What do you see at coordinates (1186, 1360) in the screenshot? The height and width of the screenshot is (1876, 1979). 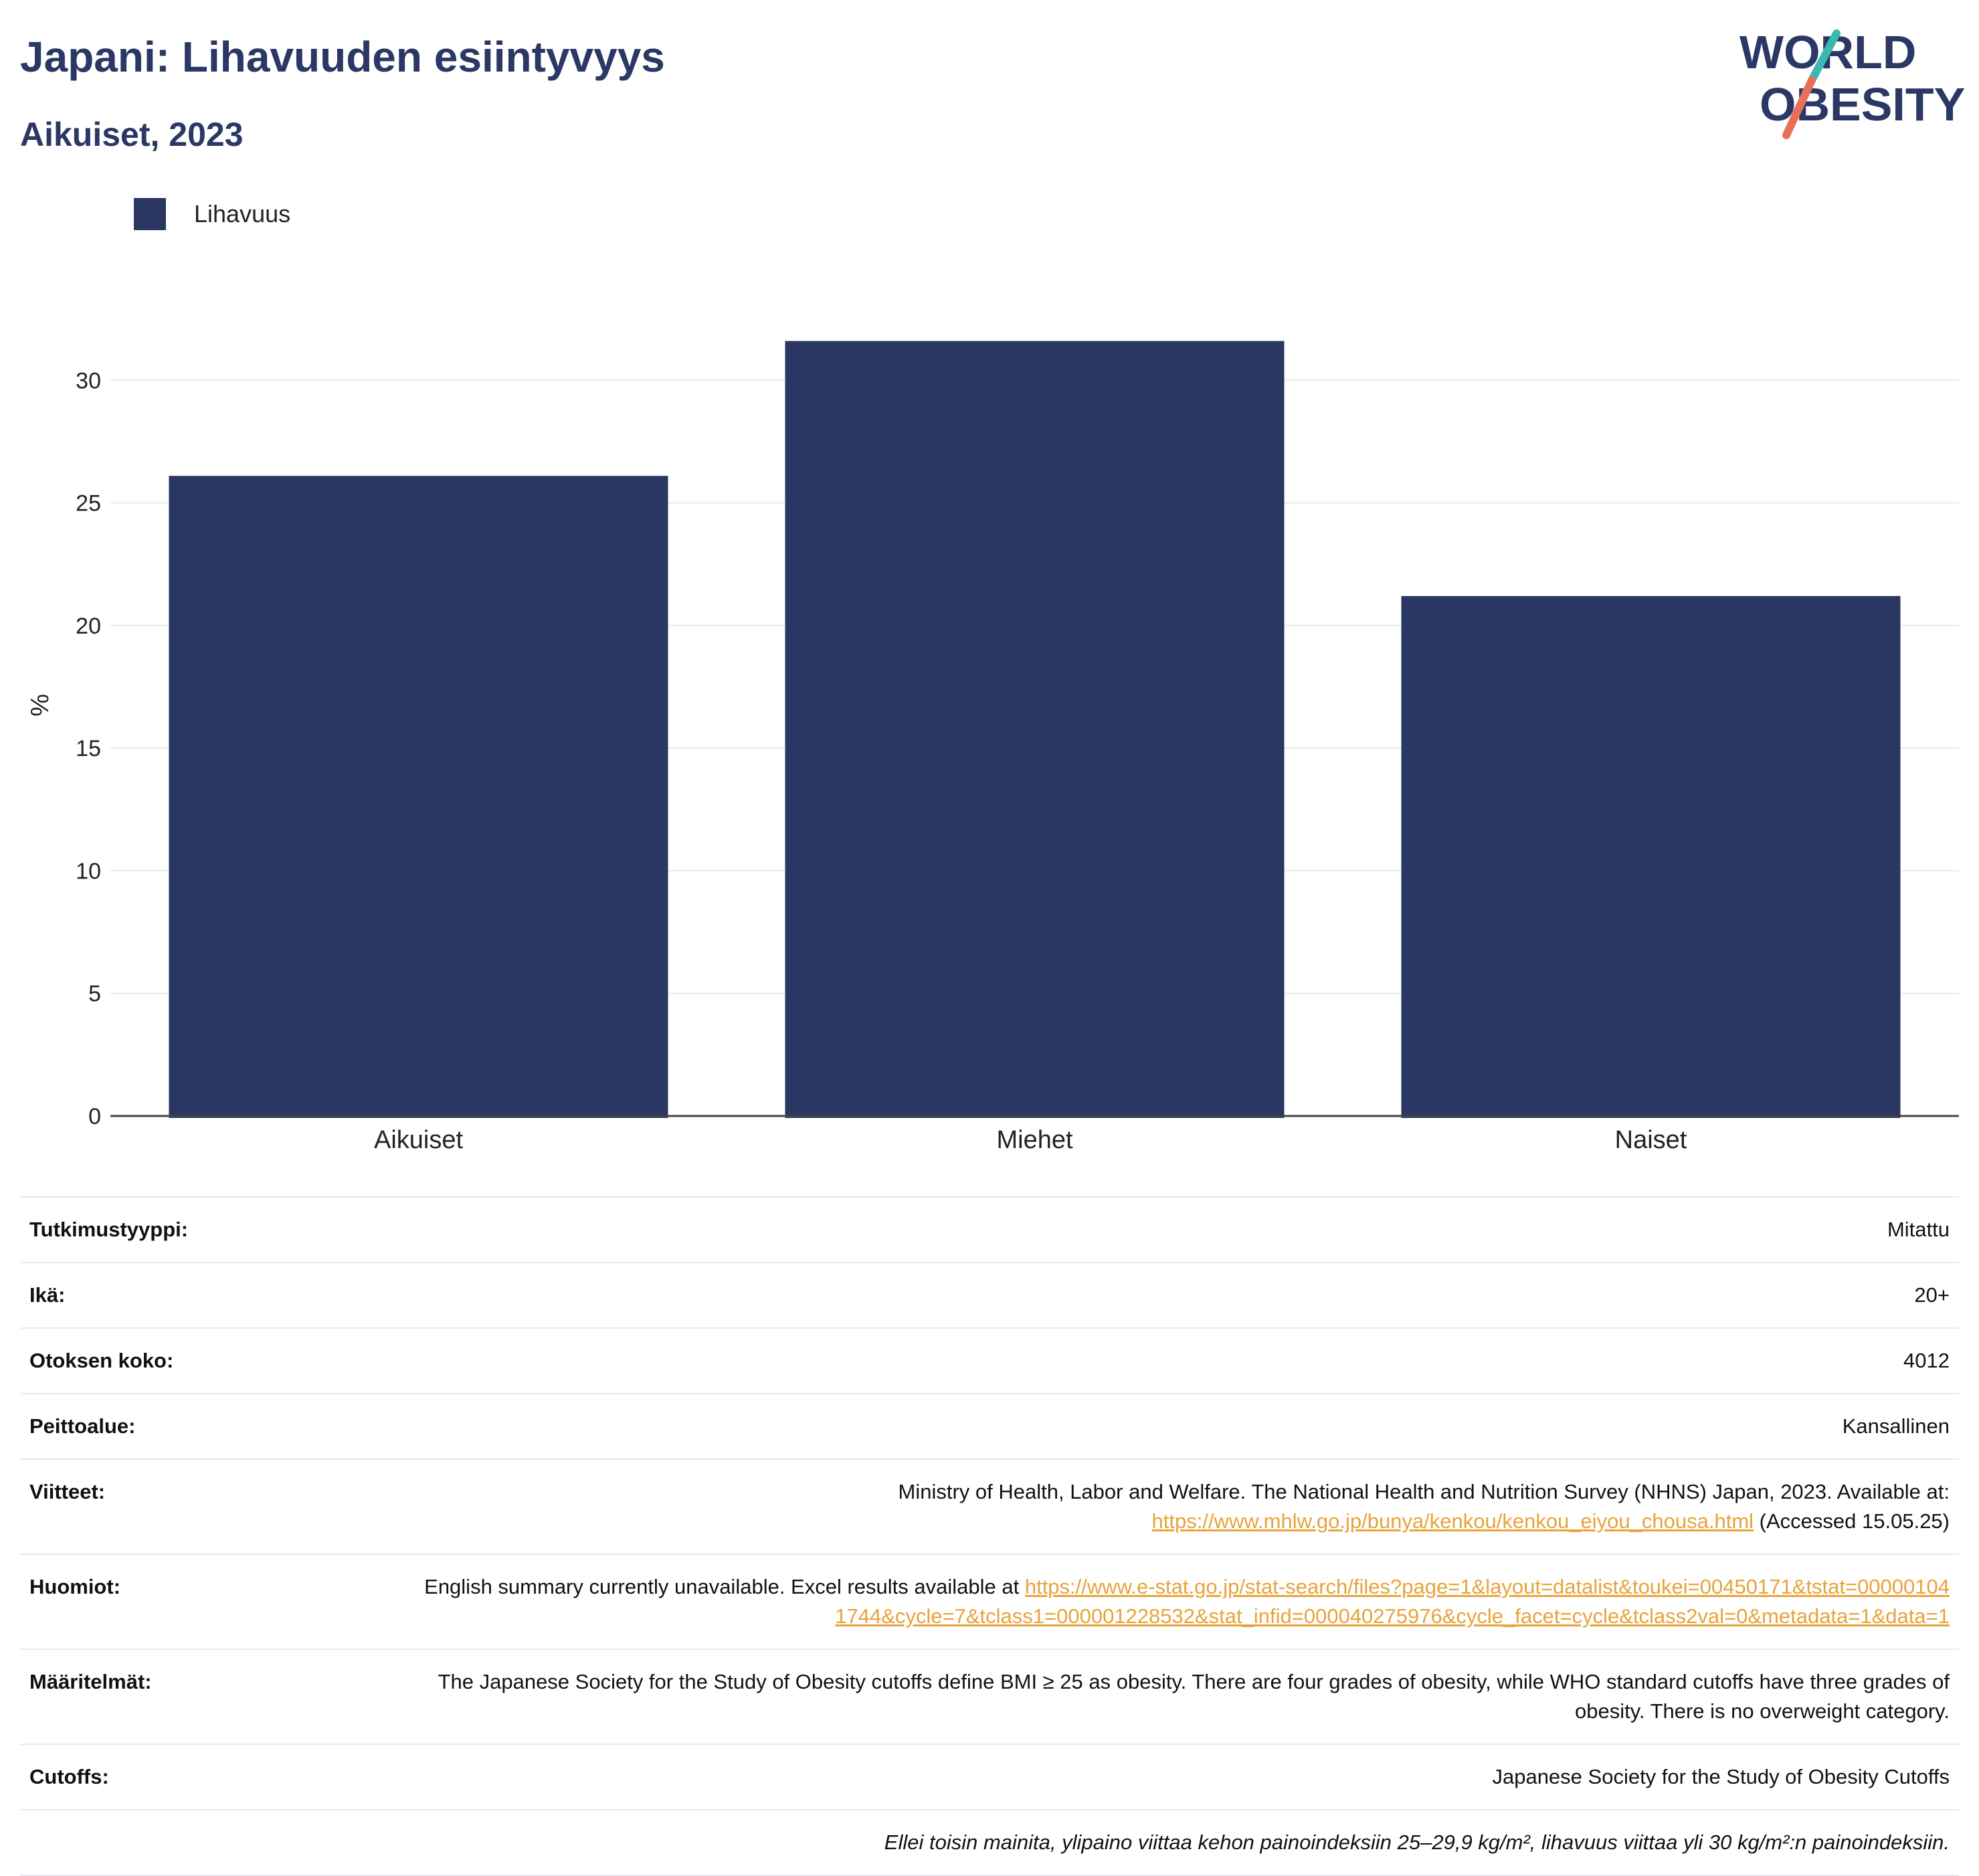 I see `meta-value: 4012` at bounding box center [1186, 1360].